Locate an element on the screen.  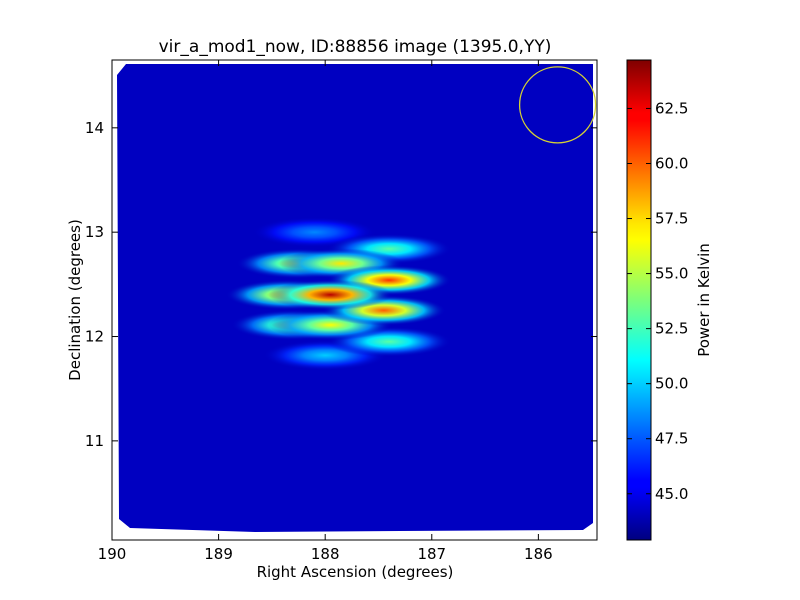
y-axis-label: Declination (degrees) is located at coordinates (75, 300).